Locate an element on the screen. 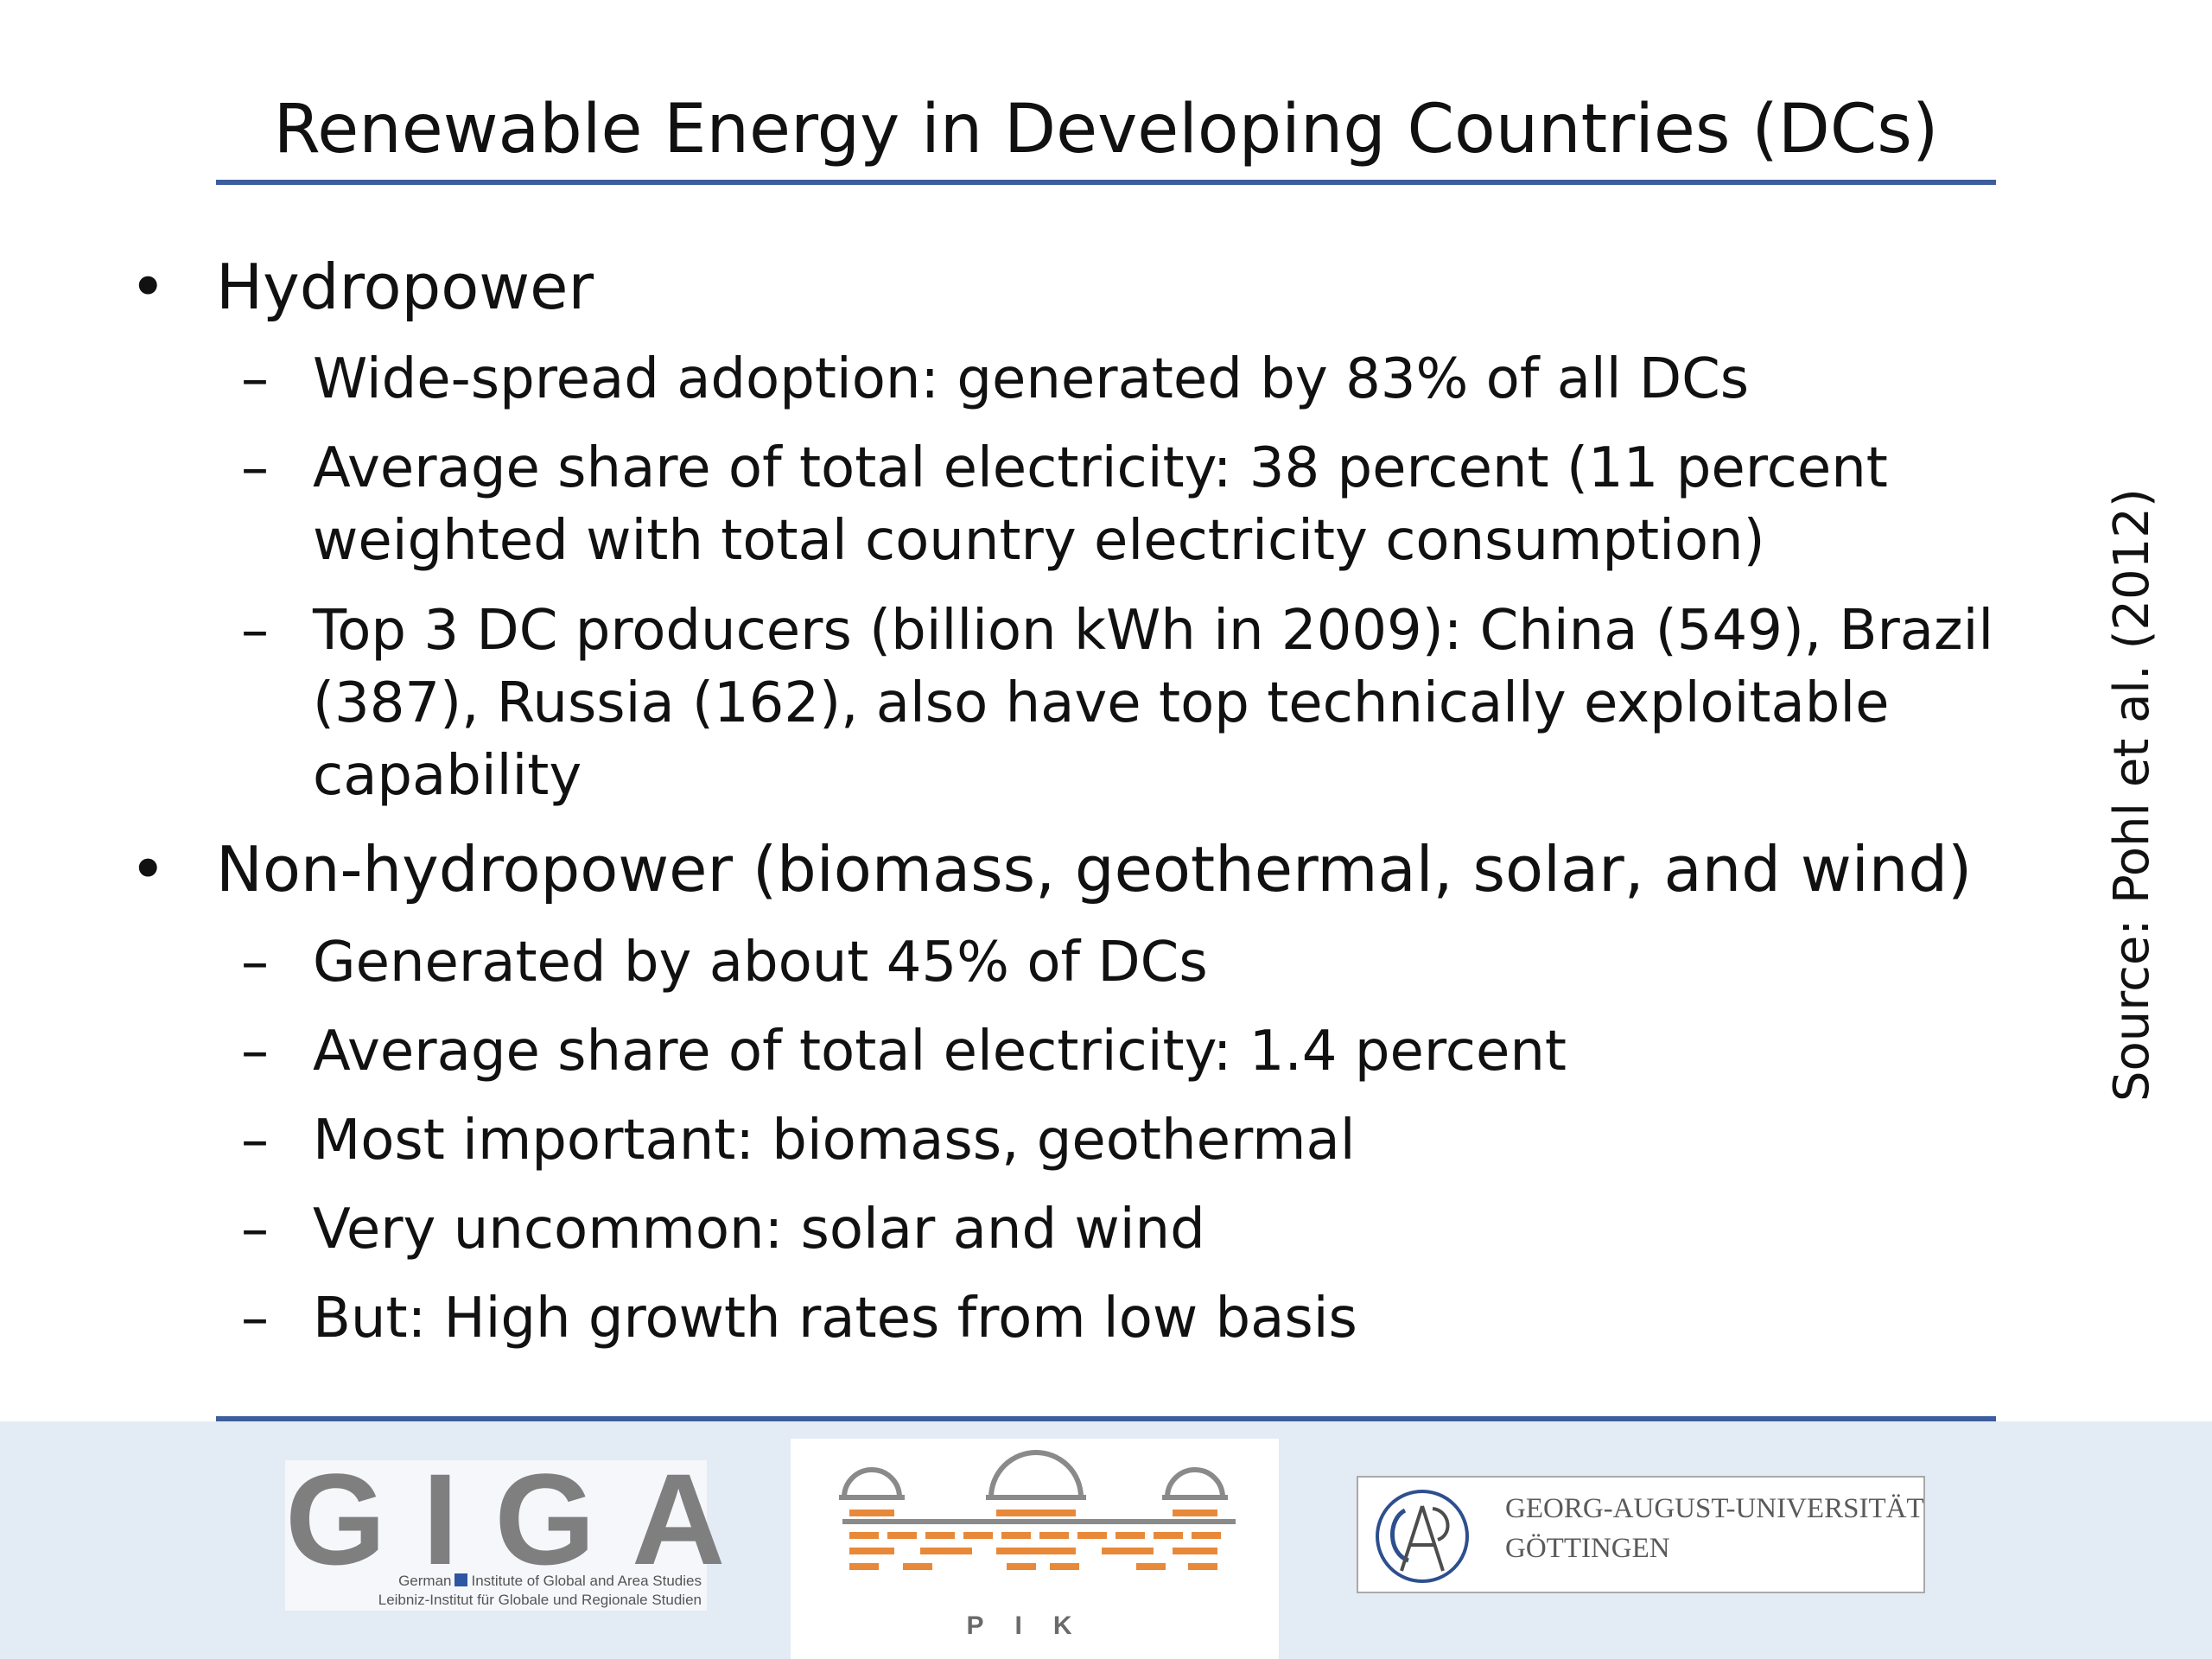 This screenshot has height=1659, width=2212. bullet-hydropower: • Hydropower is located at coordinates (362, 287).